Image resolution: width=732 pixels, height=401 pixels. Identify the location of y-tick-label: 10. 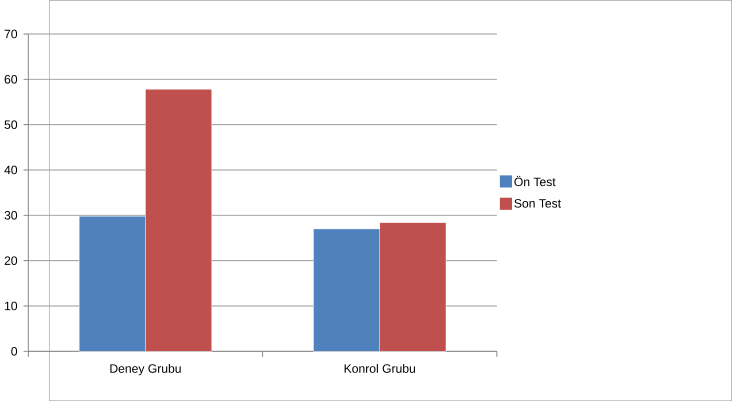
(11, 306).